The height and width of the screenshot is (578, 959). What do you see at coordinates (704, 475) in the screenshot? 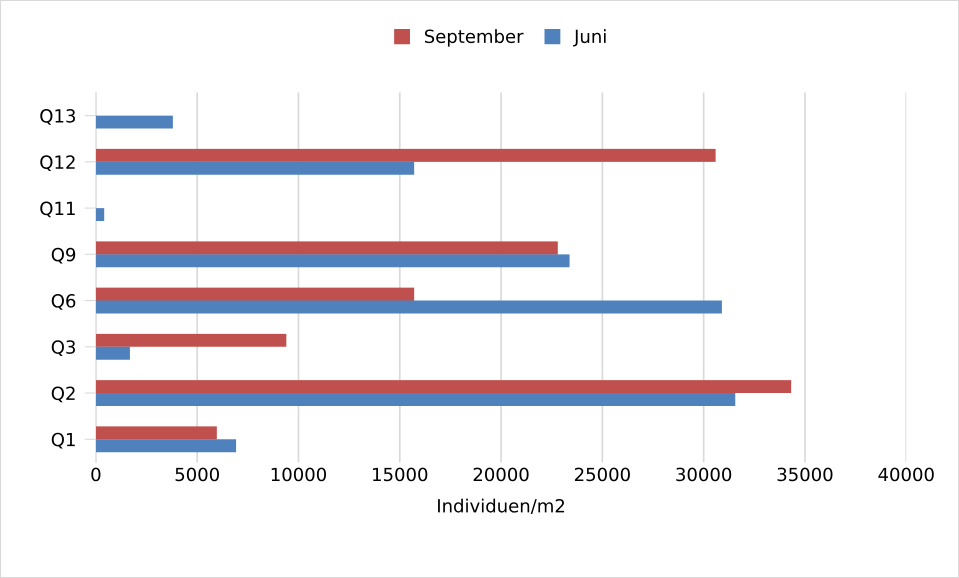
I see `x-tick-label: 30000` at bounding box center [704, 475].